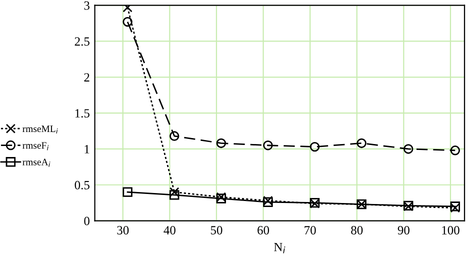  I want to click on x-tick-label: 100, so click(451, 230).